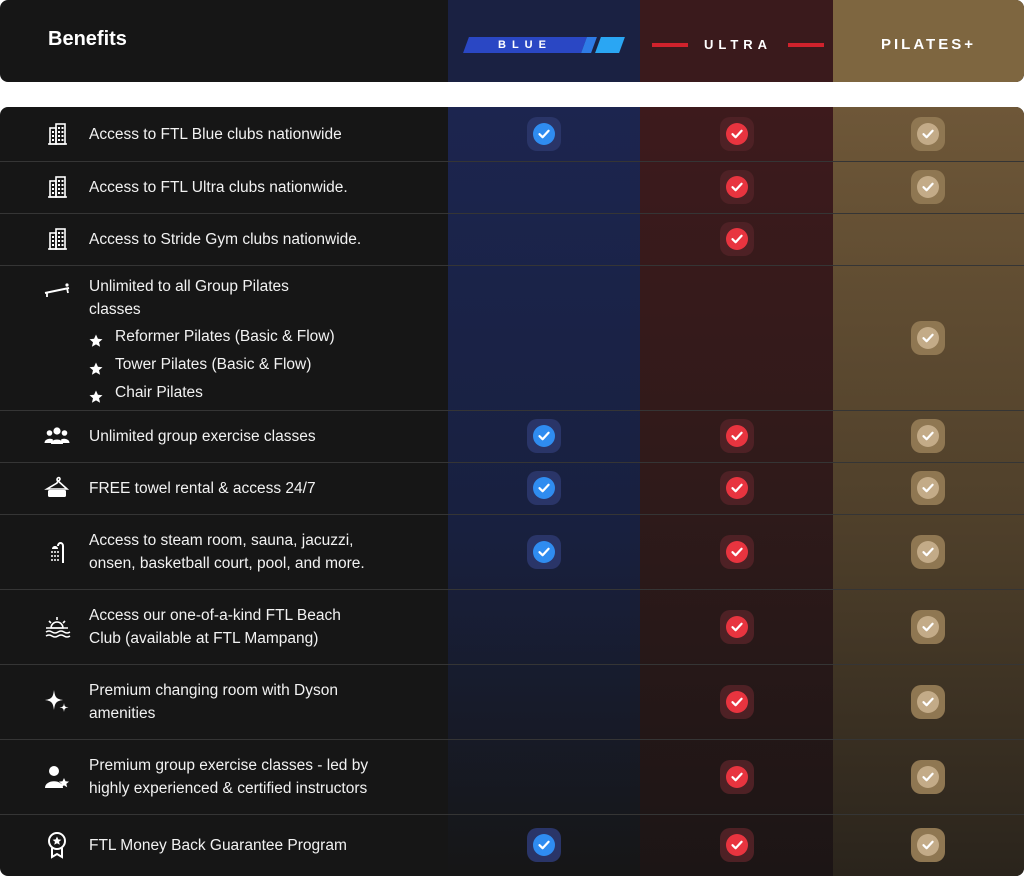 The width and height of the screenshot is (1024, 876). What do you see at coordinates (221, 540) in the screenshot?
I see `benefit-text-line: Access to steam room, sauna, jacuzzi,` at bounding box center [221, 540].